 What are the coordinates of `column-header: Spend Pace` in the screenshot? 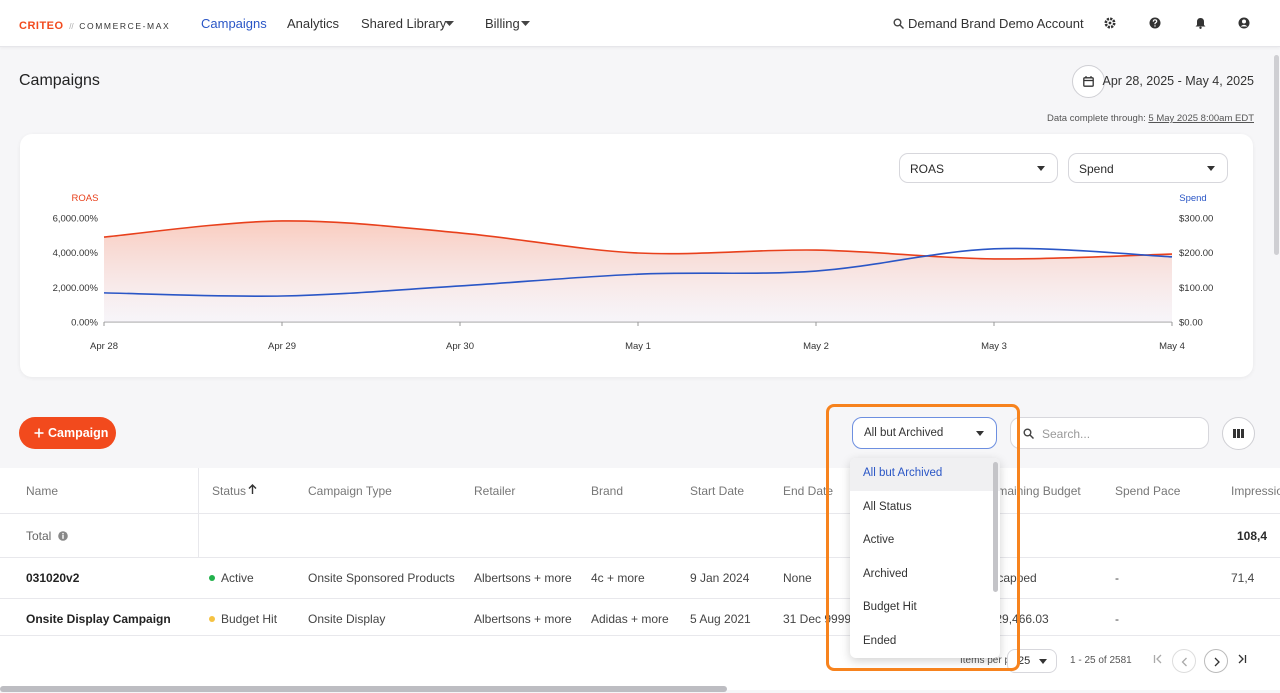 It's located at (1148, 491).